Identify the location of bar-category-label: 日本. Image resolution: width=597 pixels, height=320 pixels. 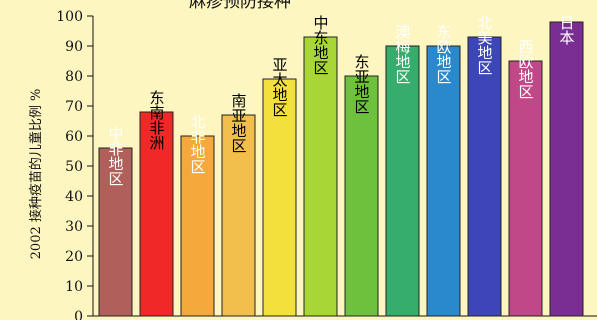
(567, 30).